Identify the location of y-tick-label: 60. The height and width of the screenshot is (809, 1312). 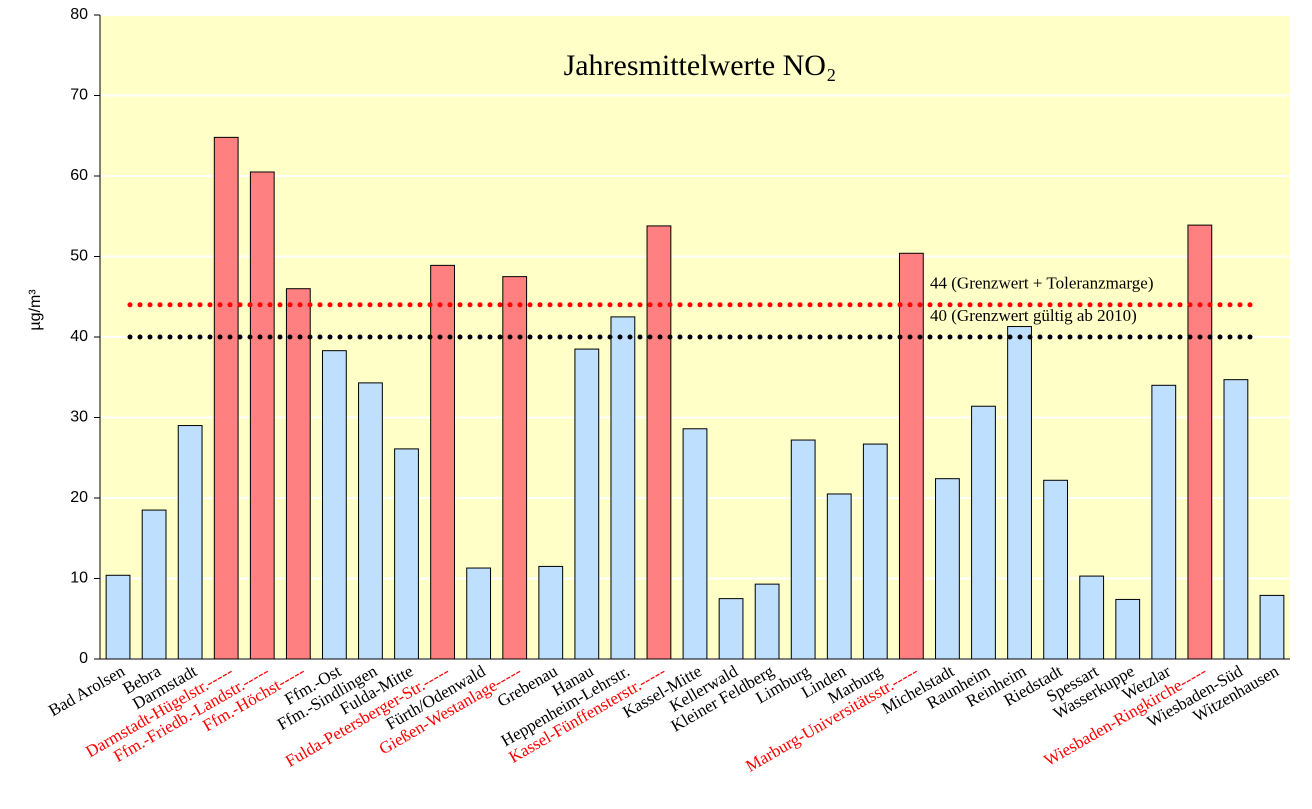
(79, 175).